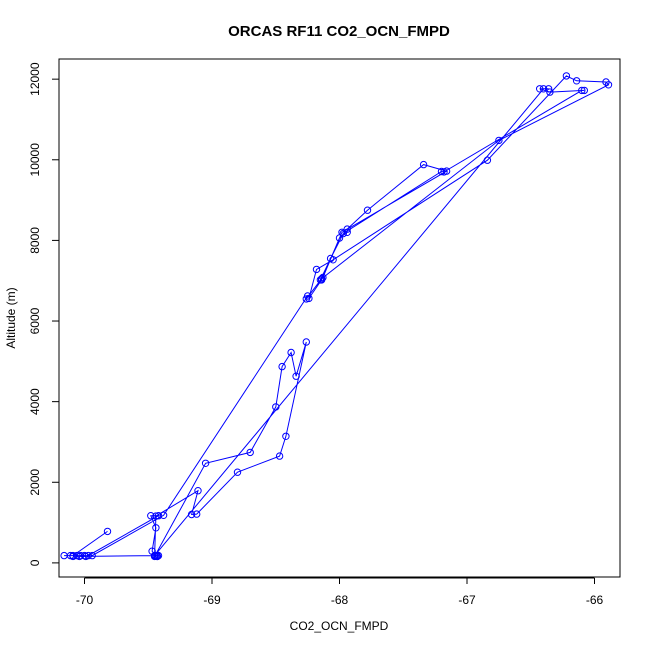 The image size is (650, 650). Describe the element at coordinates (35, 482) in the screenshot. I see `y-tick-label: 2000` at that location.